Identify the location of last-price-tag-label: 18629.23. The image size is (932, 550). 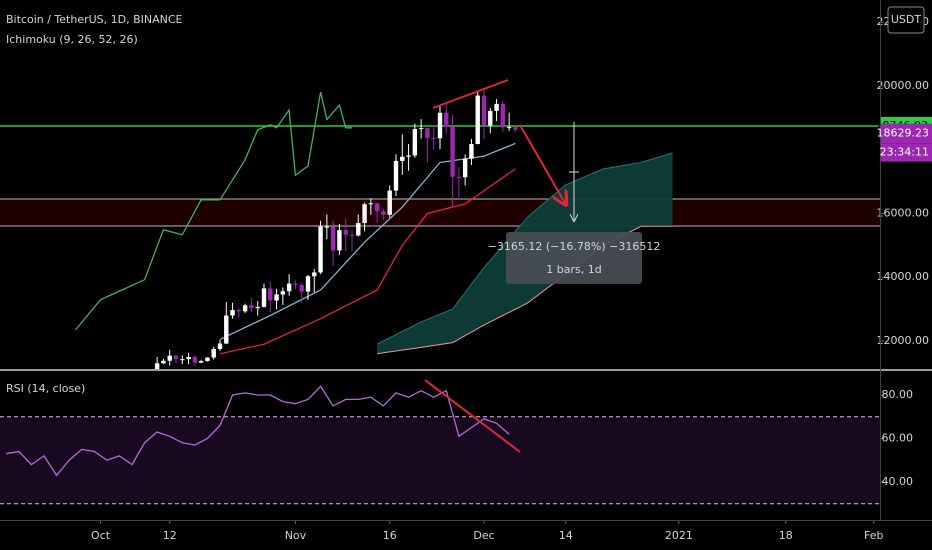
(903, 133).